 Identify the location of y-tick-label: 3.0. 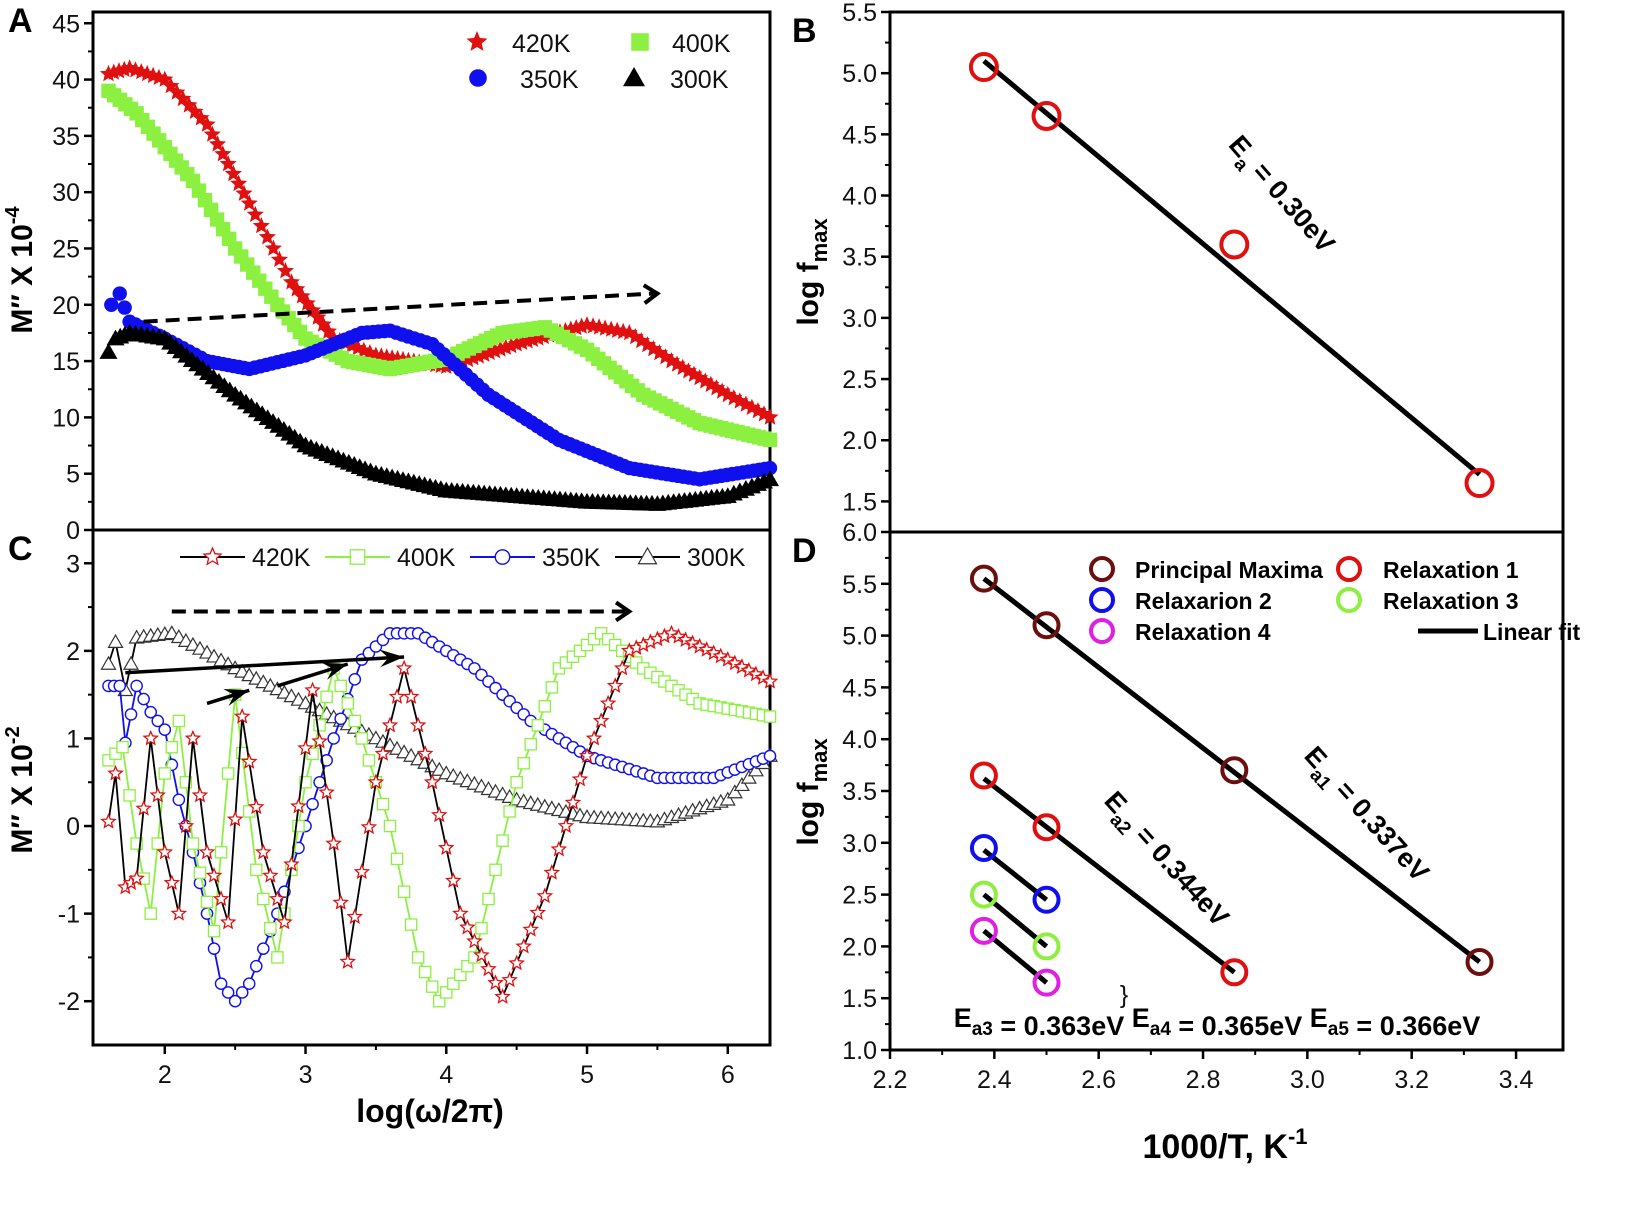
(859, 844).